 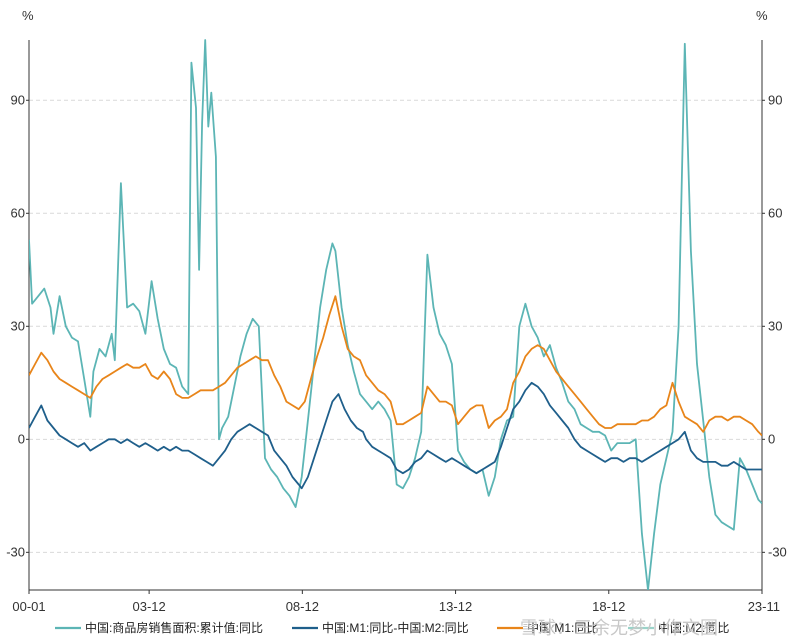 I want to click on y-tick-label-right: 60, so click(x=775, y=212).